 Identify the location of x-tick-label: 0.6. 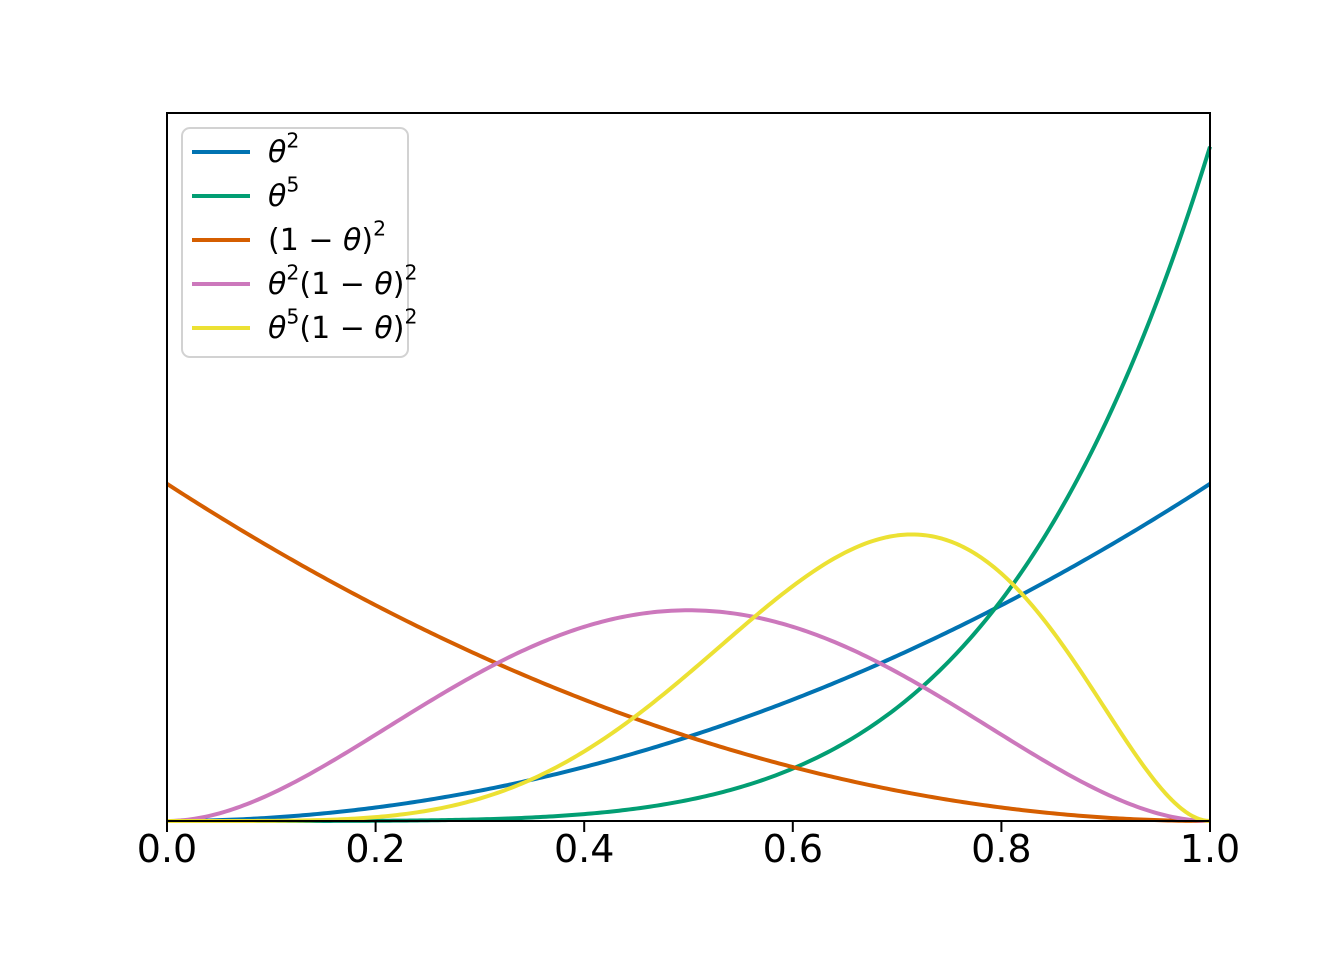
(793, 849).